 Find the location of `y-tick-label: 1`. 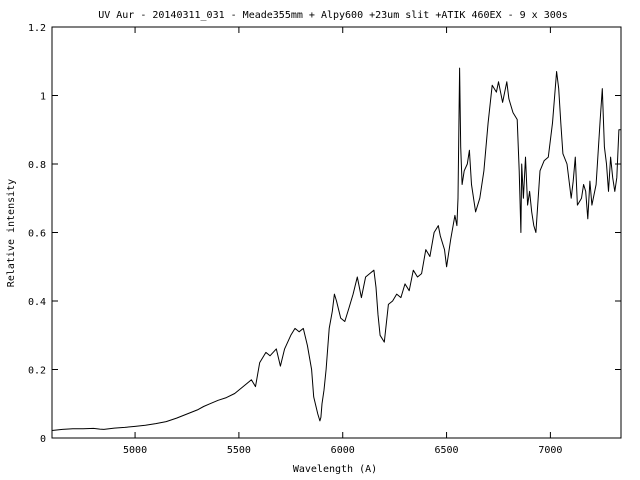

y-tick-label: 1 is located at coordinates (43, 97).